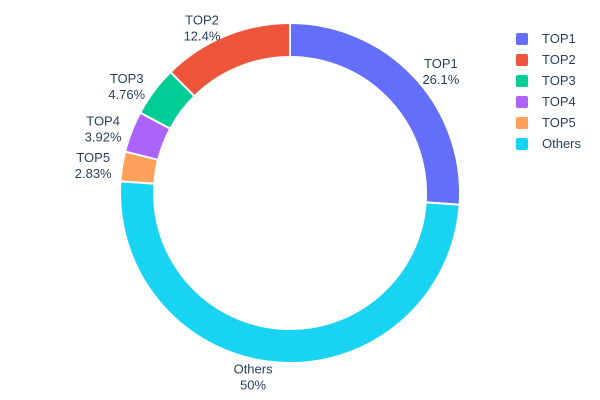 This screenshot has width=600, height=400. I want to click on slice-name-label-top4: TOP4, so click(103, 120).